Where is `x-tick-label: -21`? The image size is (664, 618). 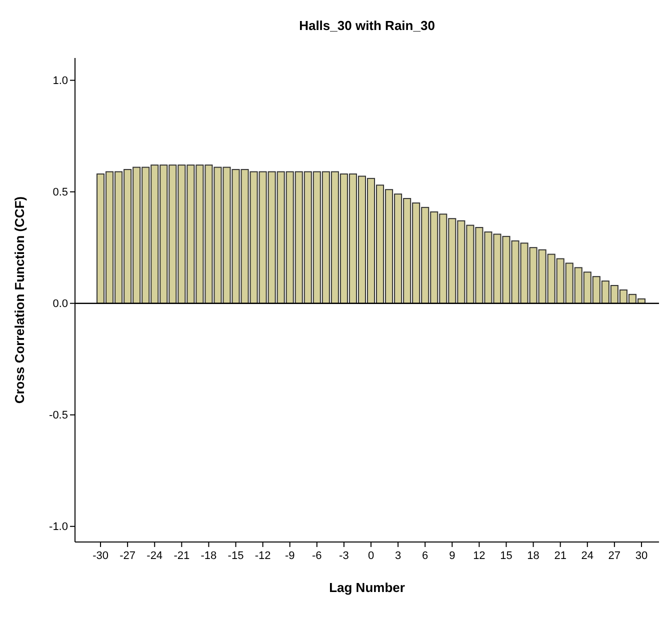 x-tick-label: -21 is located at coordinates (182, 556).